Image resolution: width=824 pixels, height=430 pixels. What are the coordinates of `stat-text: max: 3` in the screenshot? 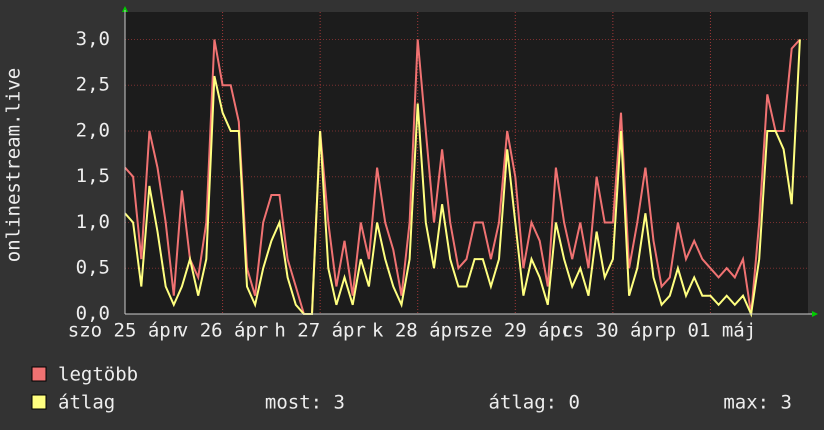 It's located at (757, 403).